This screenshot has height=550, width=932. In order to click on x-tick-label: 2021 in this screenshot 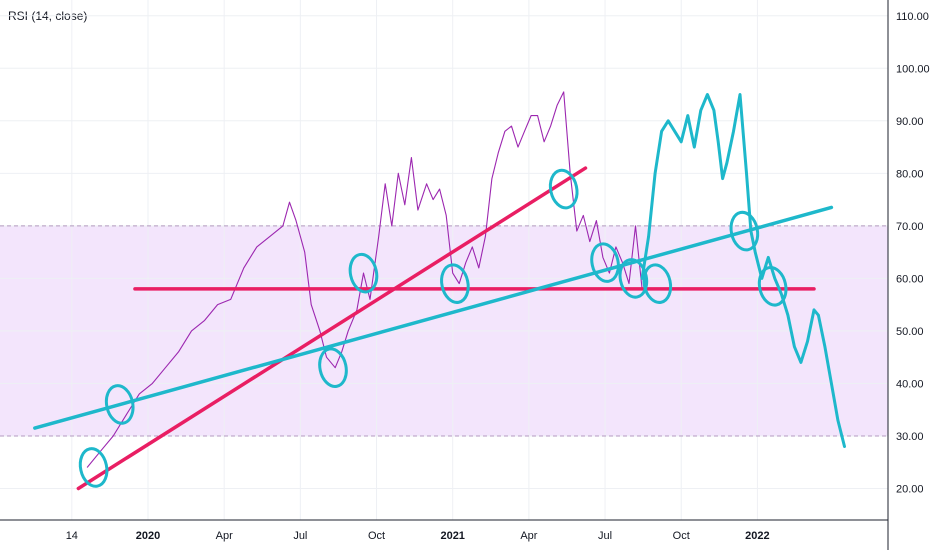, I will do `click(452, 536)`.